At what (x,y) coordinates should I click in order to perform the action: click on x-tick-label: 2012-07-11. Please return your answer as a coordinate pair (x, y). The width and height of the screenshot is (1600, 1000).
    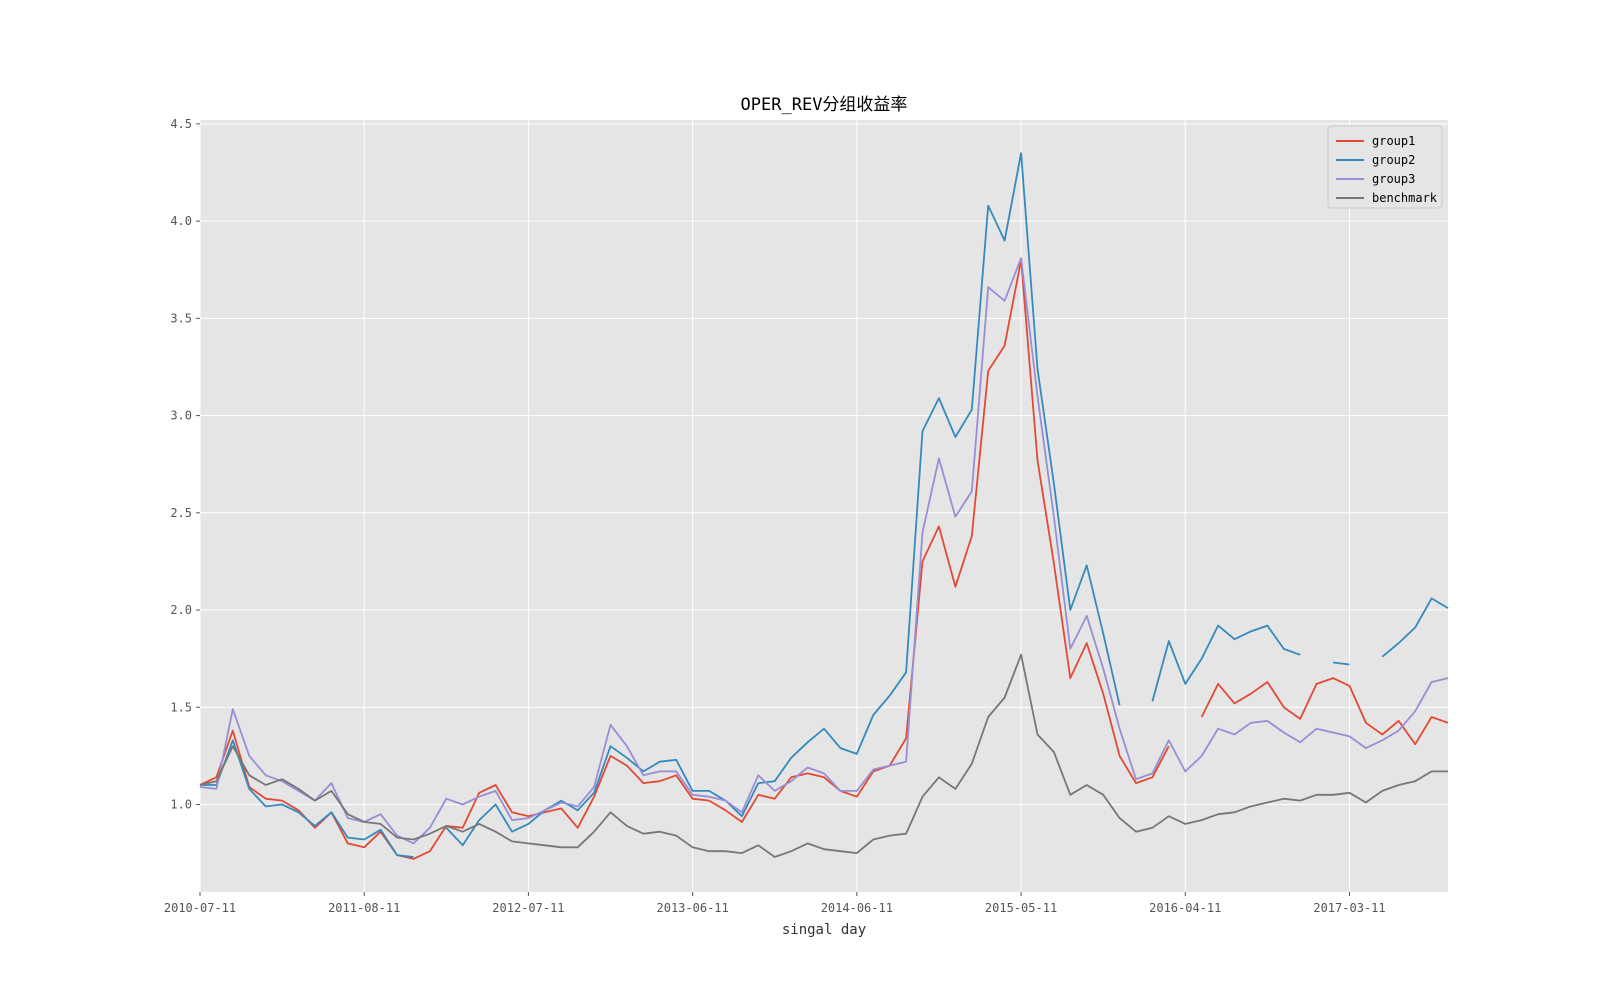
    Looking at the image, I should click on (528, 908).